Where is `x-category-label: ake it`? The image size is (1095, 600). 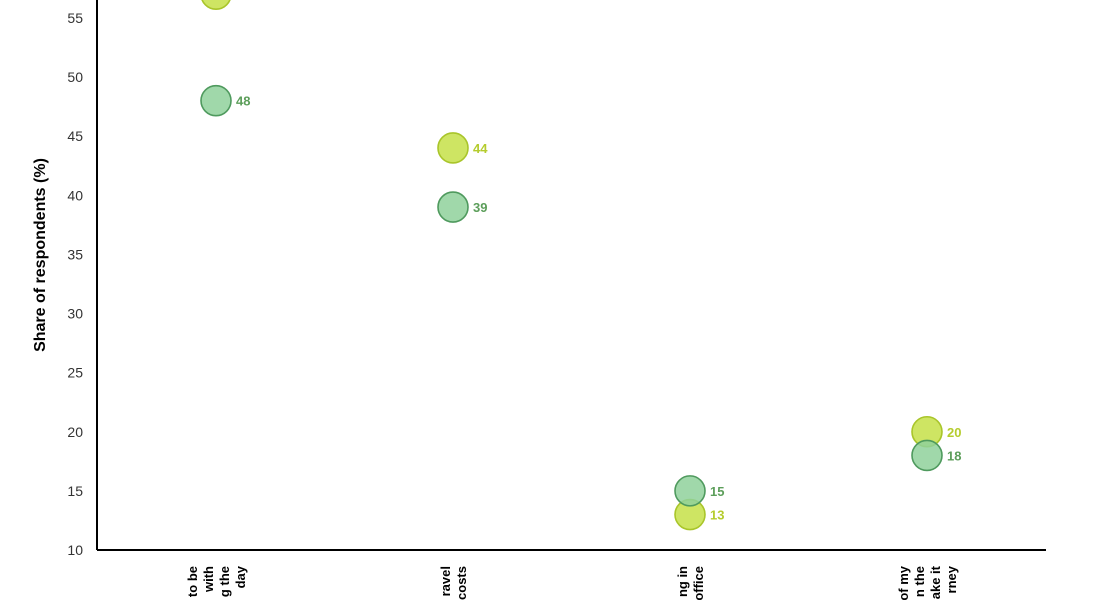
x-category-label: ake it is located at coordinates (935, 582).